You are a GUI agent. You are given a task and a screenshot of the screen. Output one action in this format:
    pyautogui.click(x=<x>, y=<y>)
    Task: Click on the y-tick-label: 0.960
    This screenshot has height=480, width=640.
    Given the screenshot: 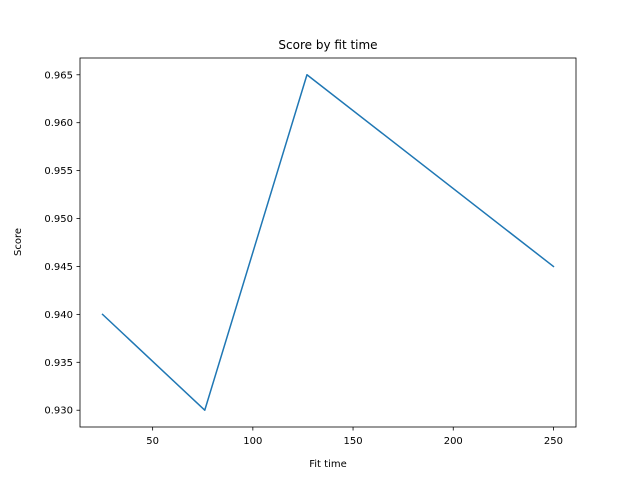 What is the action you would take?
    pyautogui.click(x=58, y=123)
    